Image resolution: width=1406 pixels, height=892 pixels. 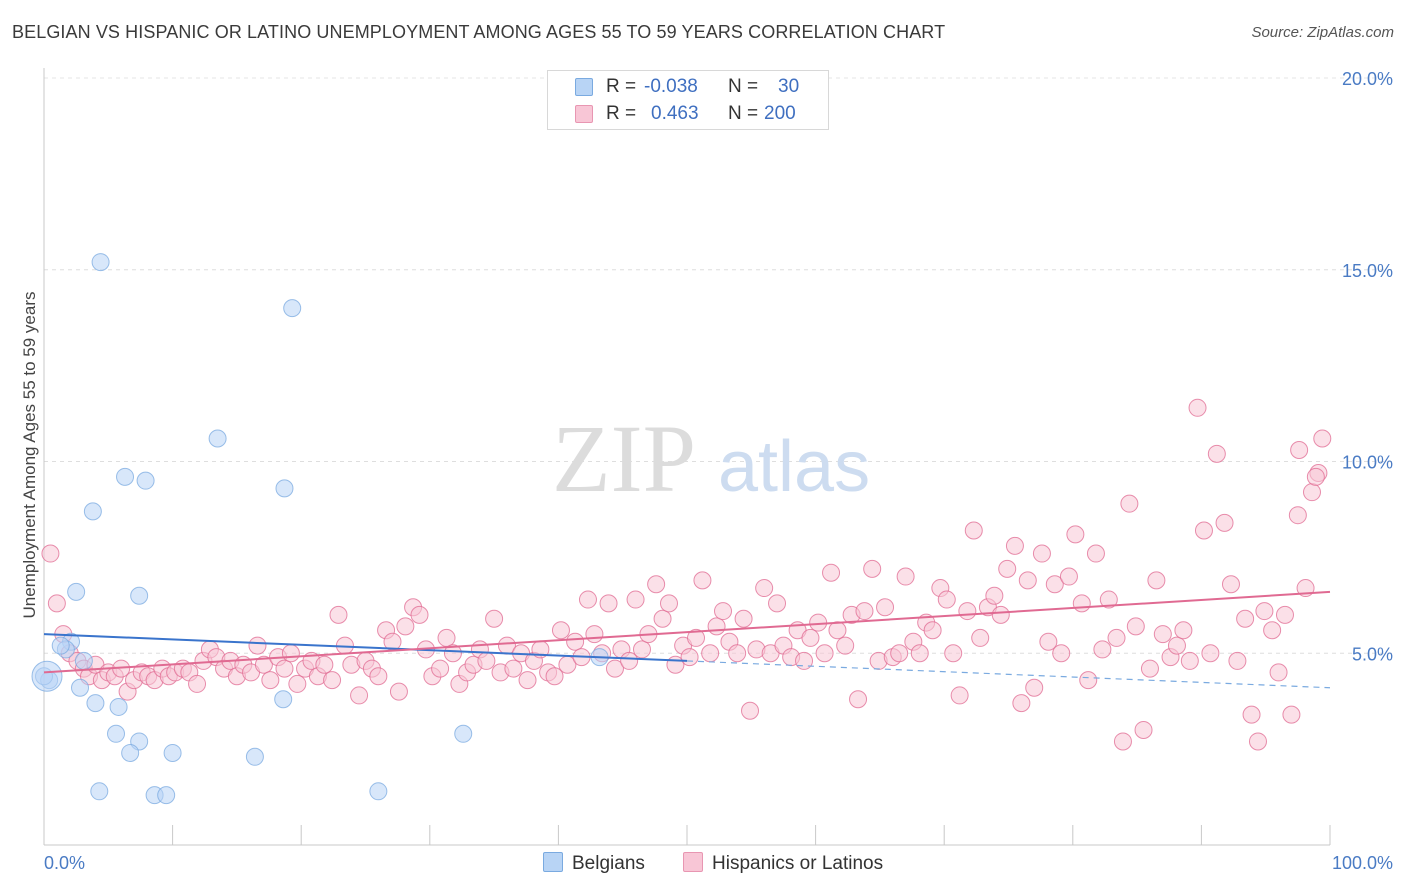 I want to click on stats-legend: R = -0.038 N = 30 R = 0.463 N = 200, so click(x=688, y=100).